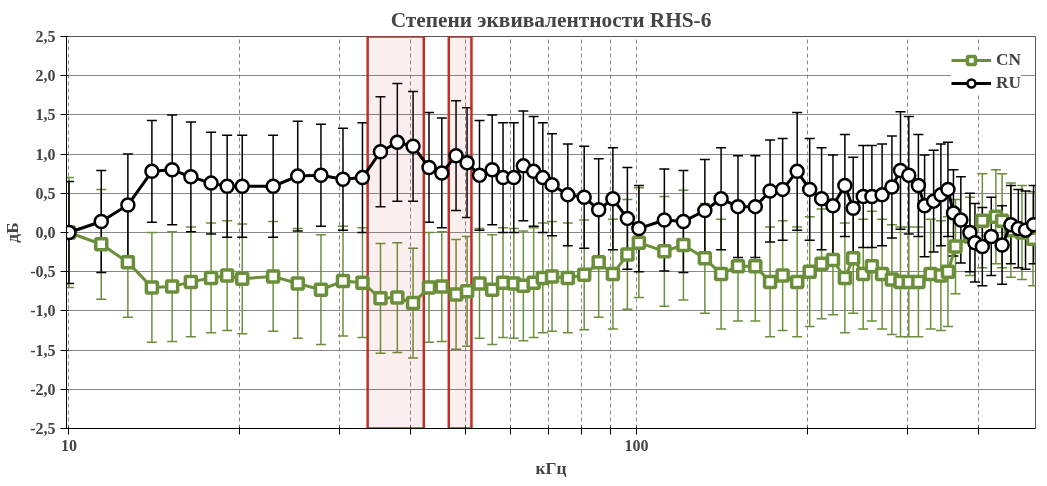 The width and height of the screenshot is (1047, 486). I want to click on chart-title: Степени эквивалентности RHS-6, so click(551, 19).